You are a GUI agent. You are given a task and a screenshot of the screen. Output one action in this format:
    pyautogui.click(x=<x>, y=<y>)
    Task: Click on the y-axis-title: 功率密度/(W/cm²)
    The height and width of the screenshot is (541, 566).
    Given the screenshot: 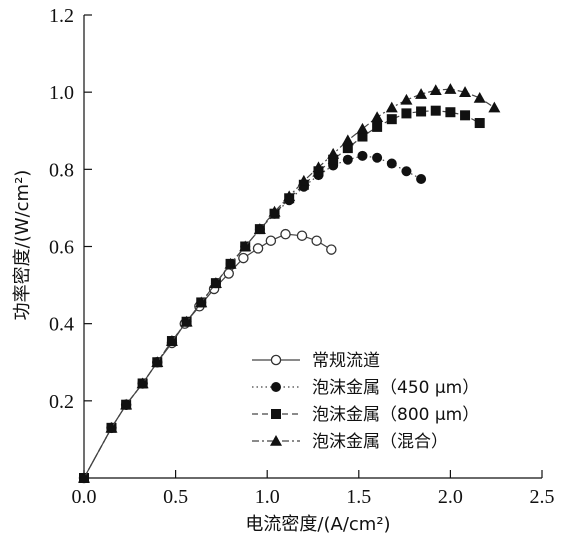 What is the action you would take?
    pyautogui.click(x=22, y=245)
    